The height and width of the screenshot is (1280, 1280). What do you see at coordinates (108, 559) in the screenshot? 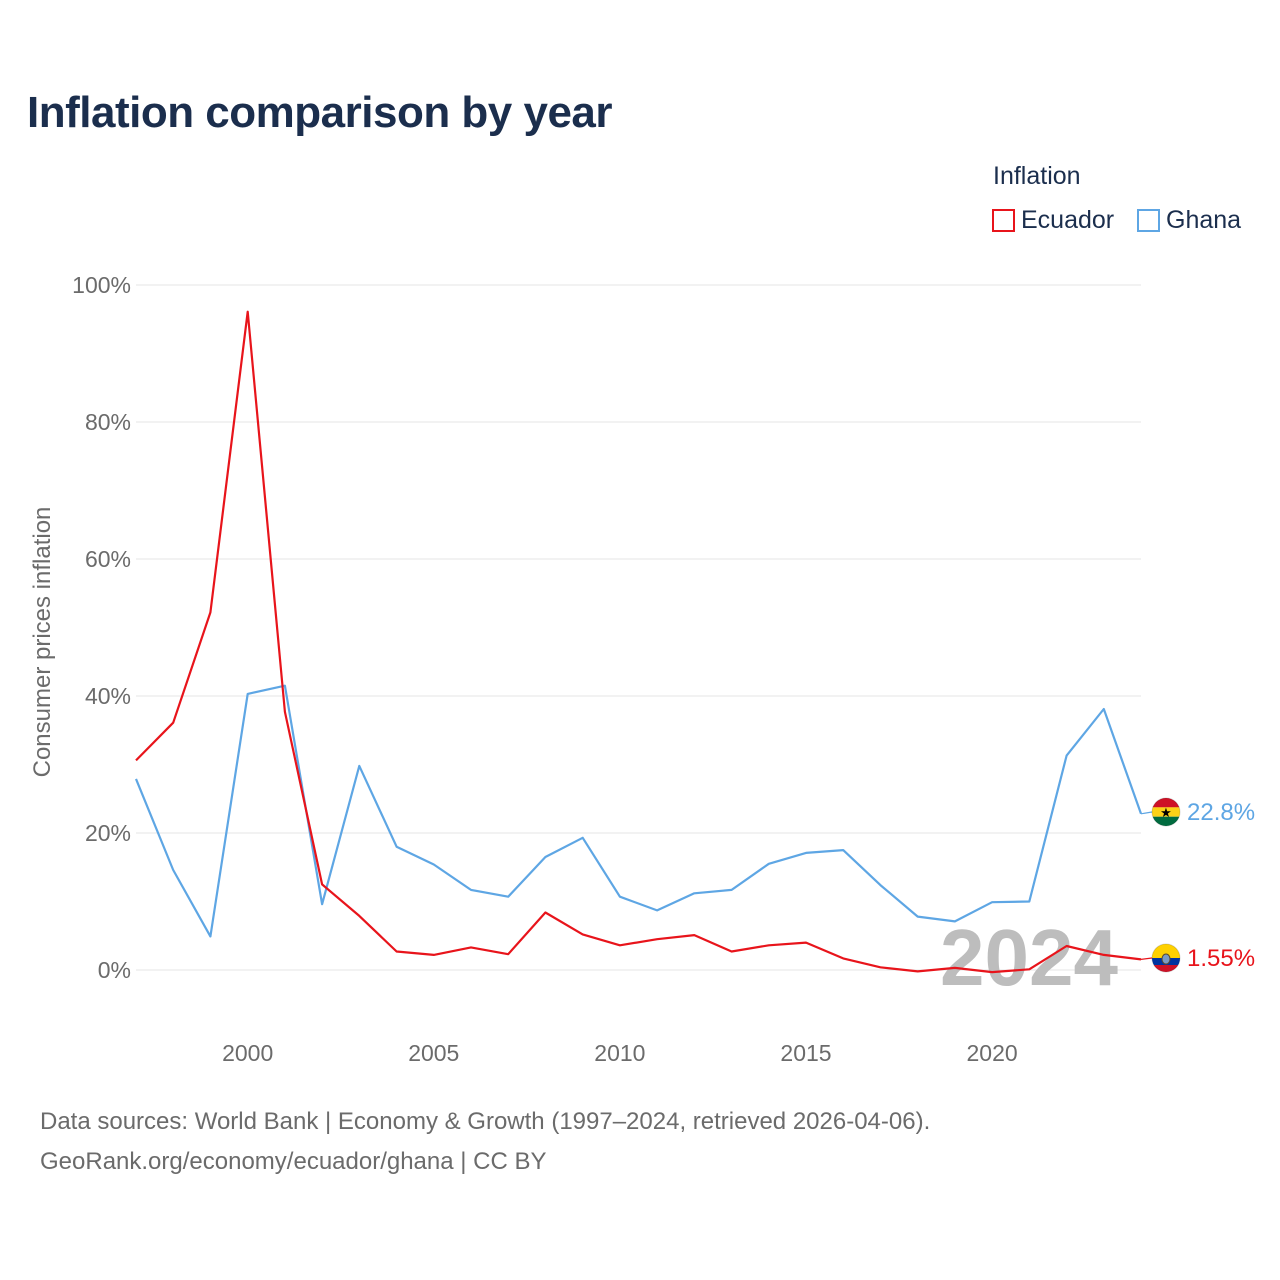
I see `y-tick-label: 60%` at bounding box center [108, 559].